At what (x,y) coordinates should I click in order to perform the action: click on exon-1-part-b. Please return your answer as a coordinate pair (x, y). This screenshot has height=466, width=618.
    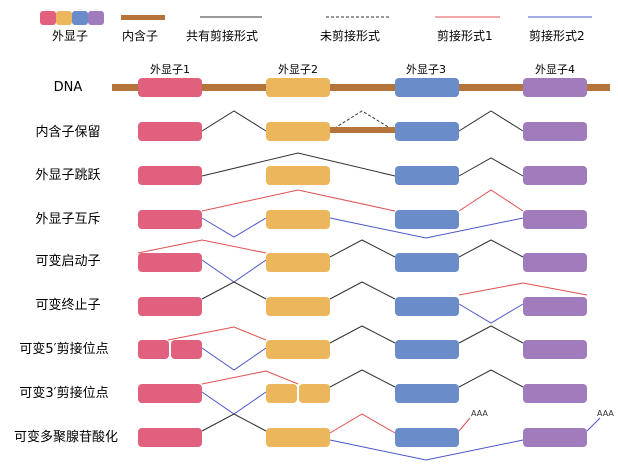
    Looking at the image, I should click on (186, 349).